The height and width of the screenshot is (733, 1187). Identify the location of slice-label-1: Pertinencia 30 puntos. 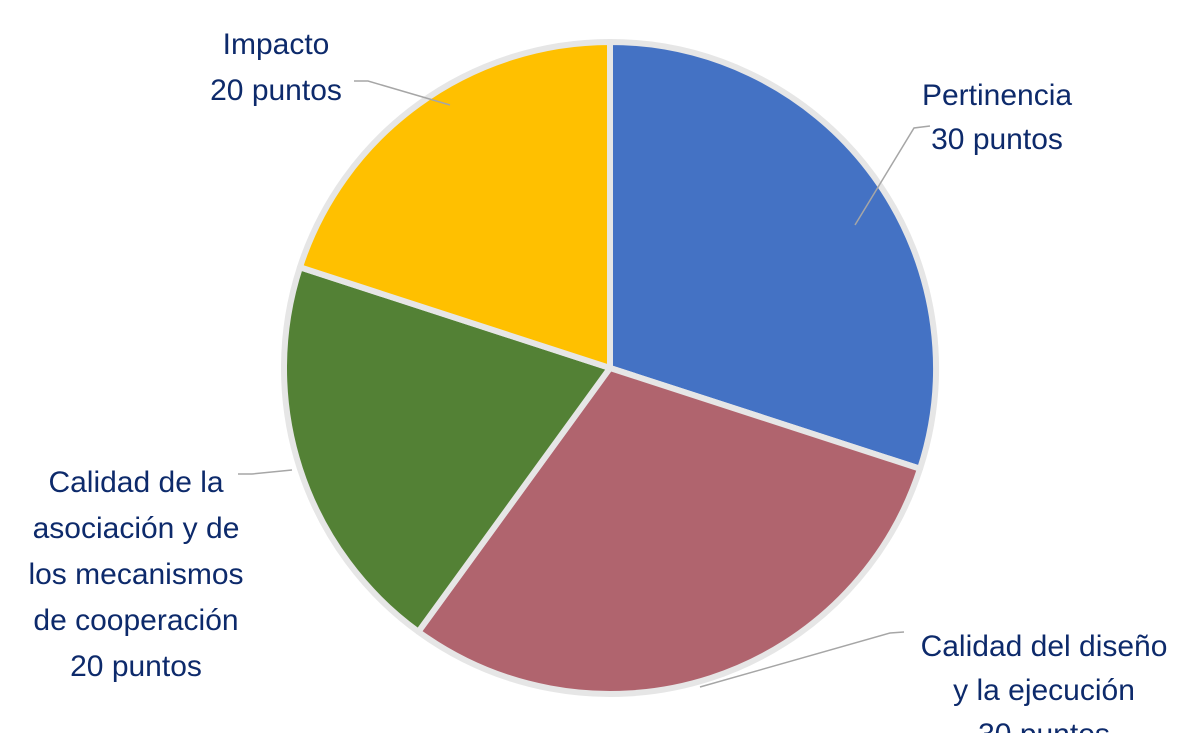
(997, 117).